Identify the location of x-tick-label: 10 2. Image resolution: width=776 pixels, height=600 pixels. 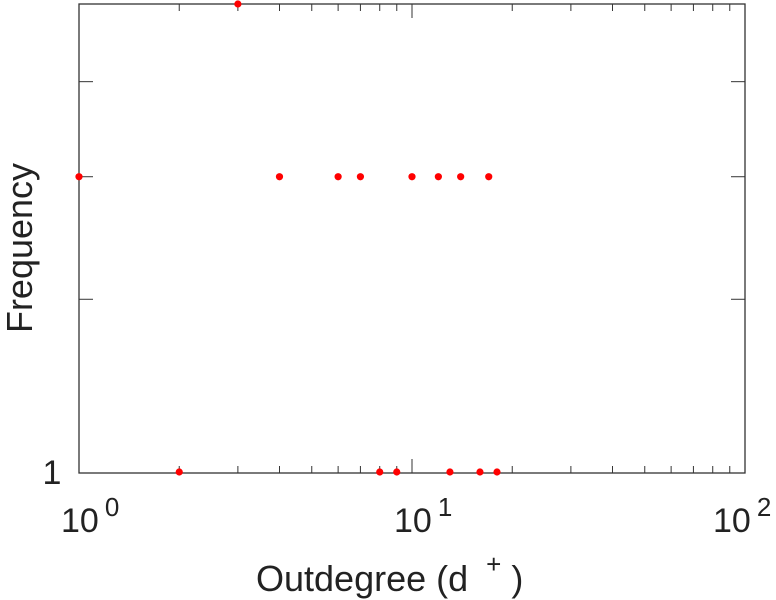
(742, 516).